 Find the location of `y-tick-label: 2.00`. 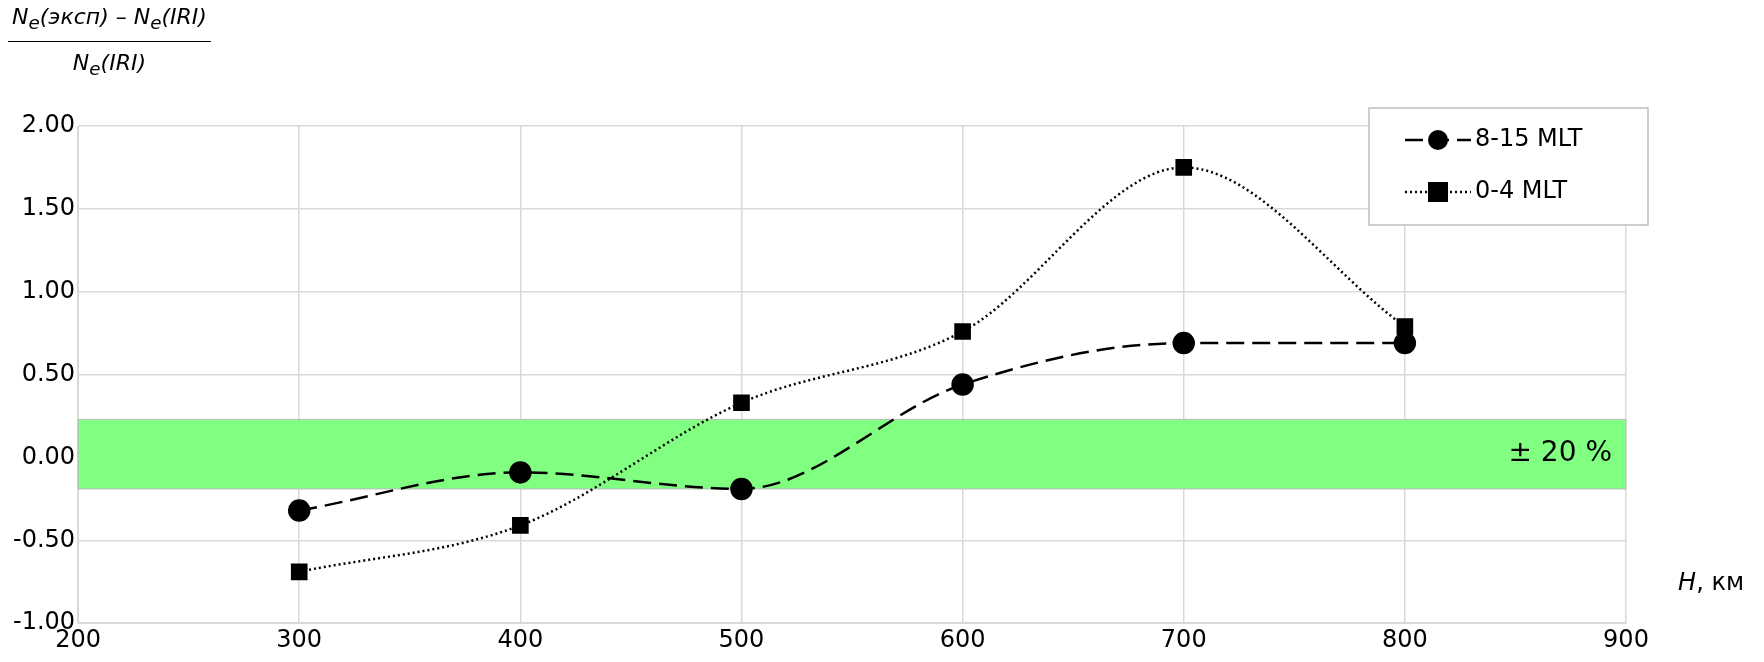

y-tick-label: 2.00 is located at coordinates (48, 124).